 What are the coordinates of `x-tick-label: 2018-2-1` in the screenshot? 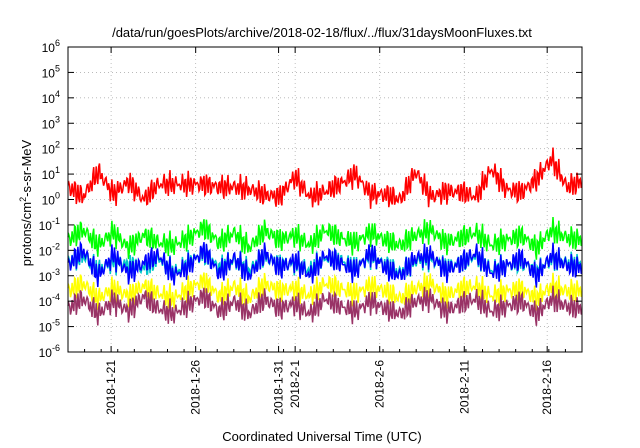 It's located at (295, 384).